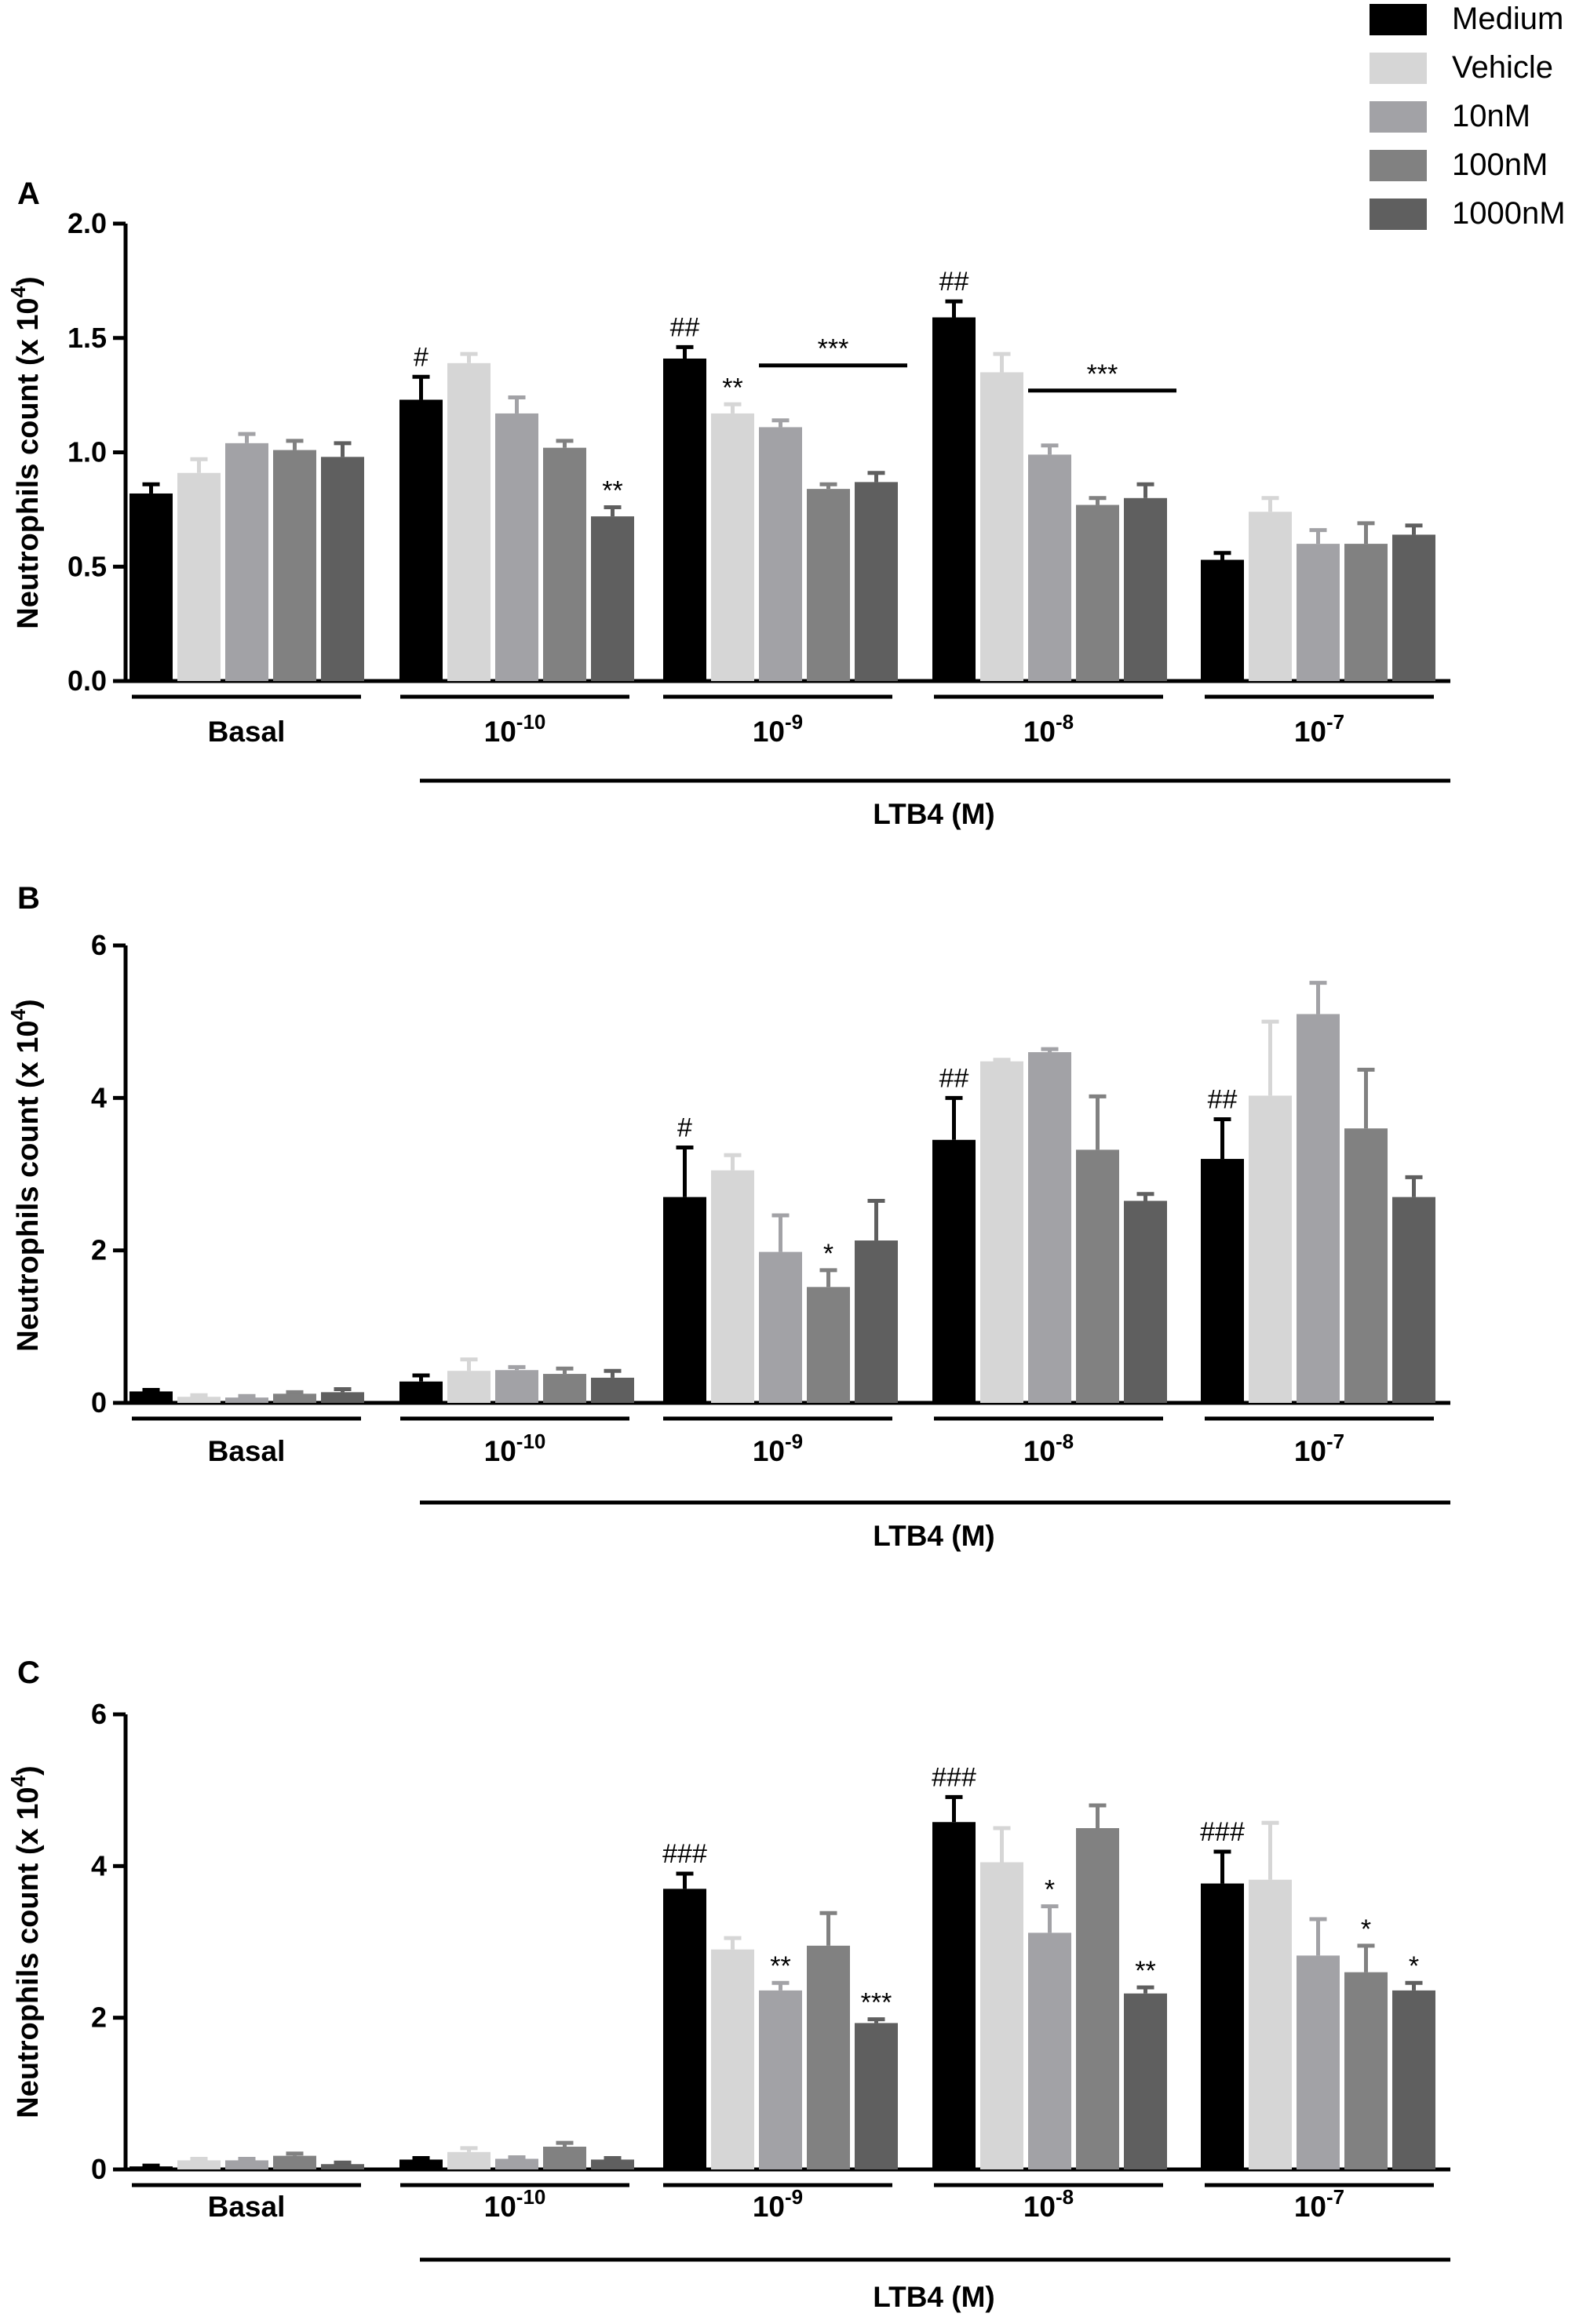 The image size is (1572, 2324). I want to click on y-tick-label: 1.5, so click(87, 338).